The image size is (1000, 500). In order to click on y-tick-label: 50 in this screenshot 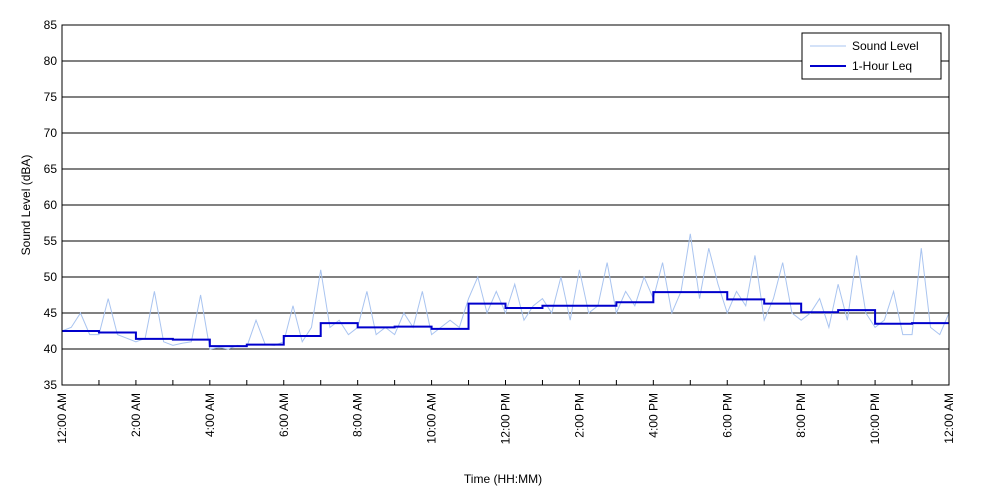, I will do `click(51, 277)`.